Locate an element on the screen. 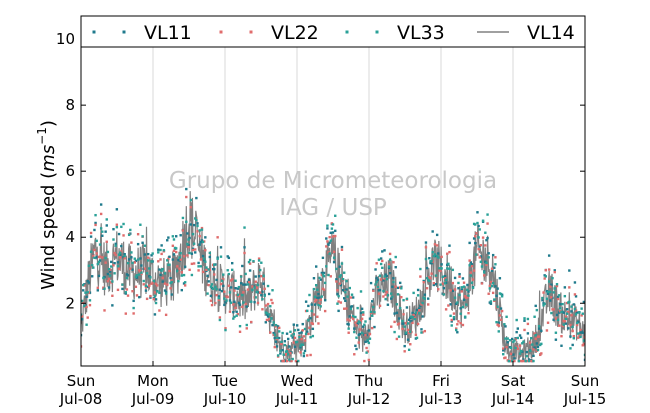  x-tick-label-day-5: Fri is located at coordinates (441, 381).